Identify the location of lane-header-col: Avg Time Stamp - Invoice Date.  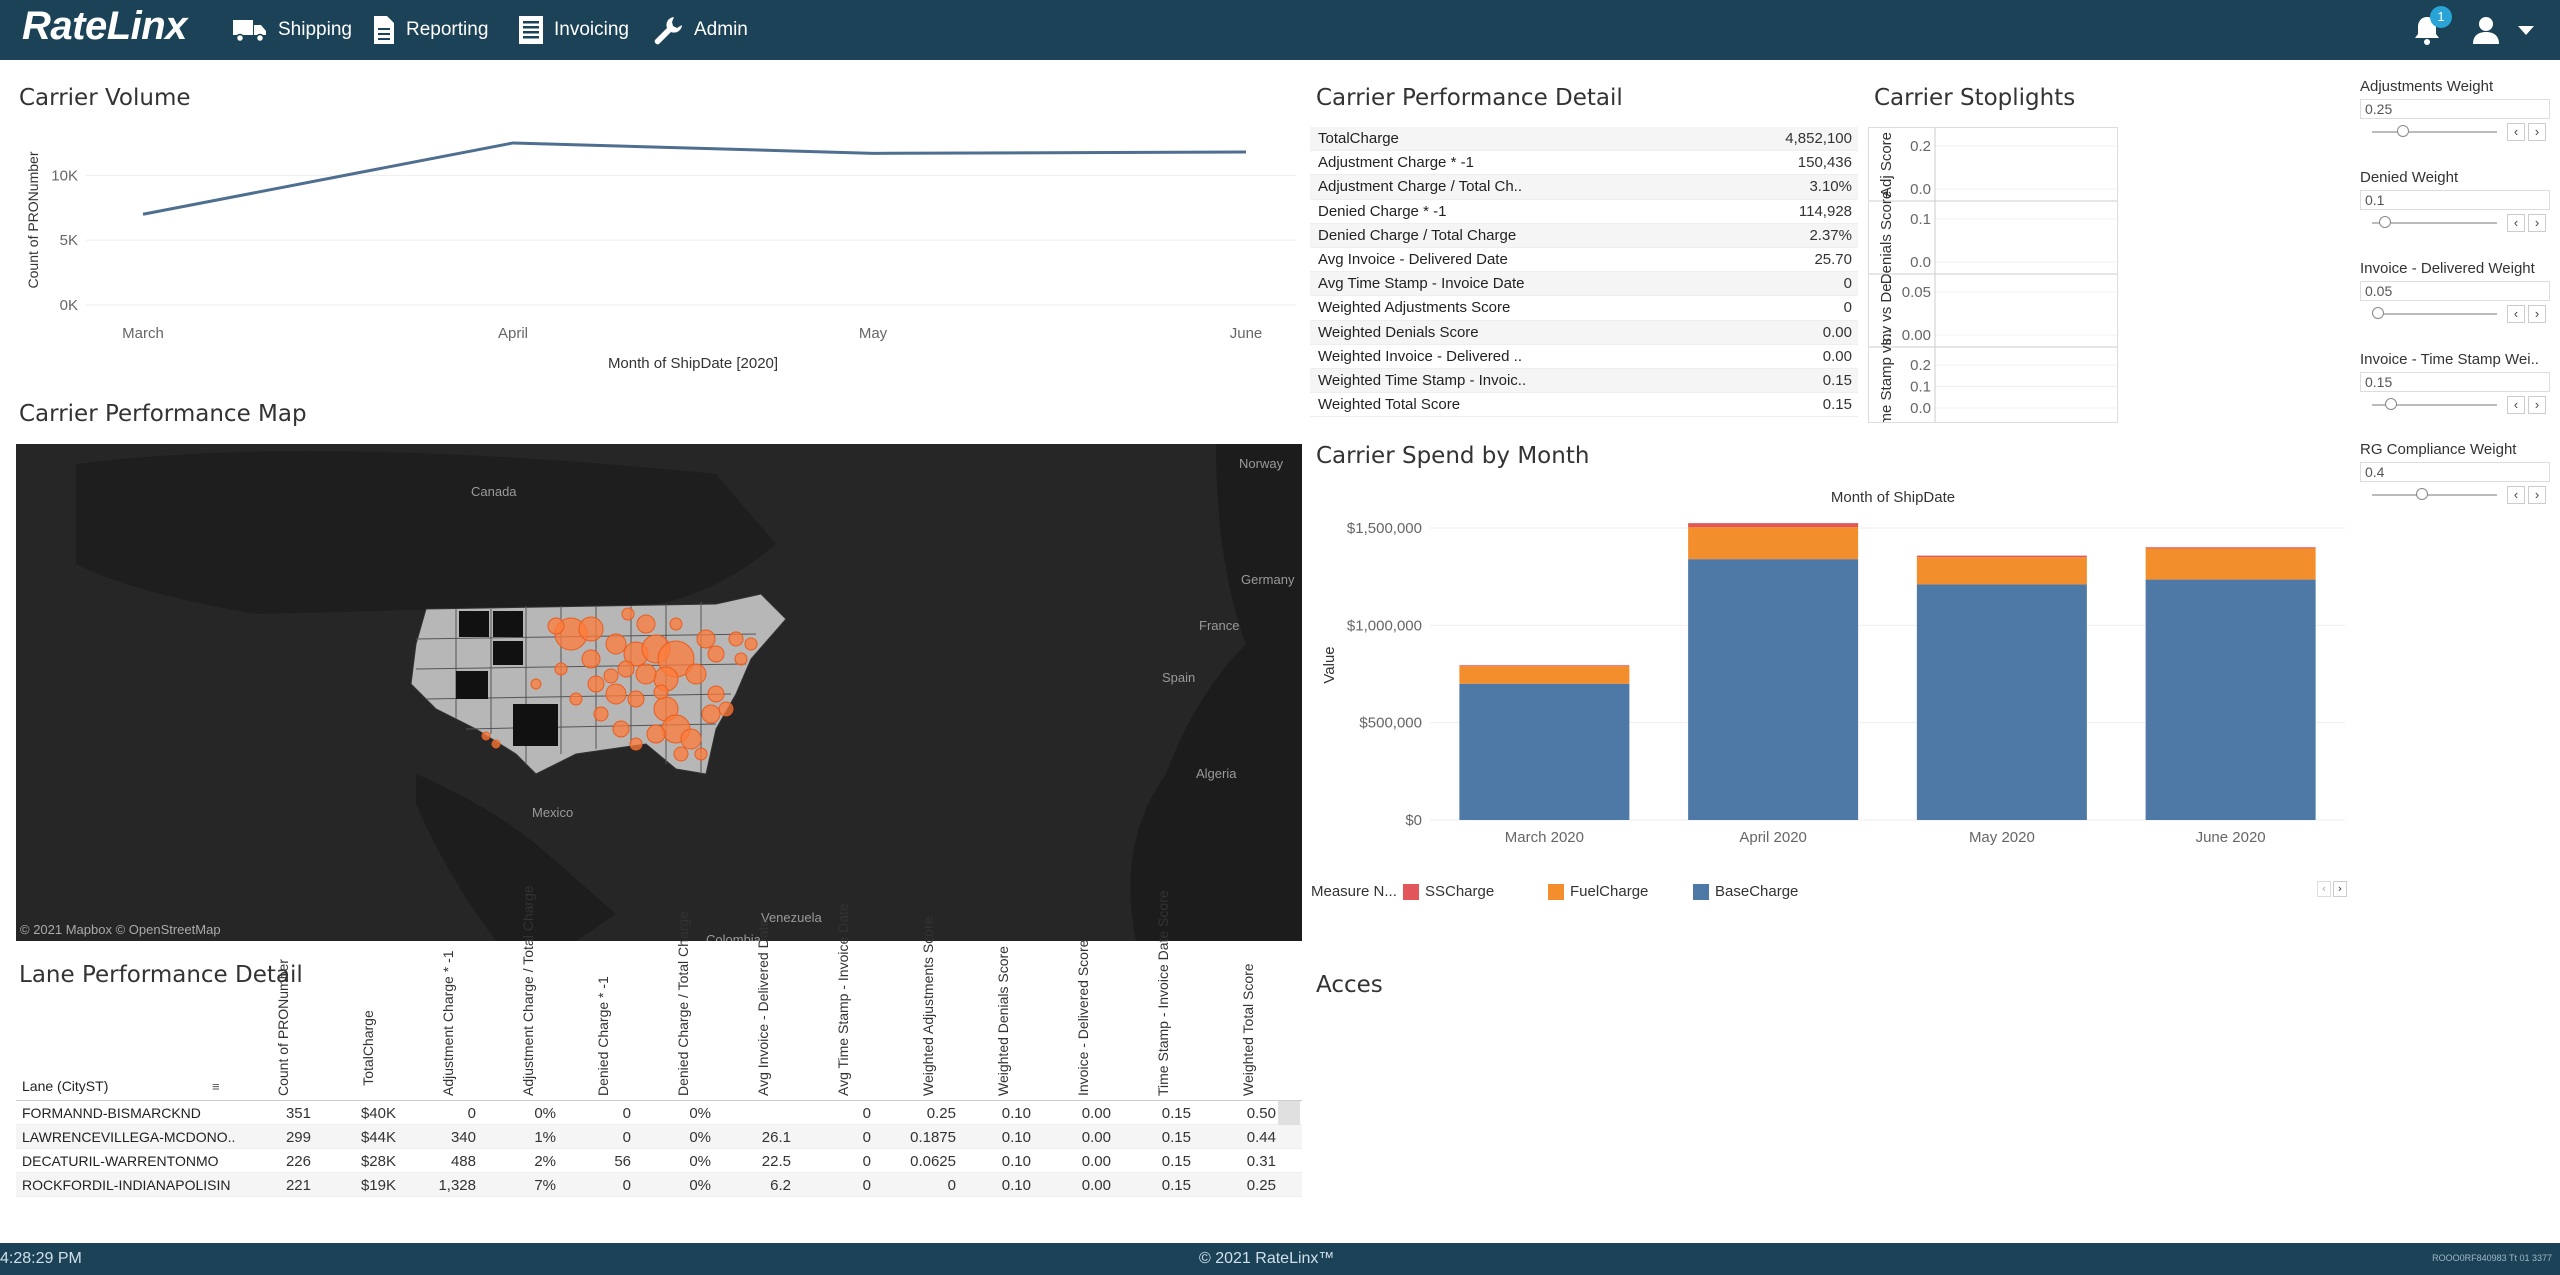
(847, 999).